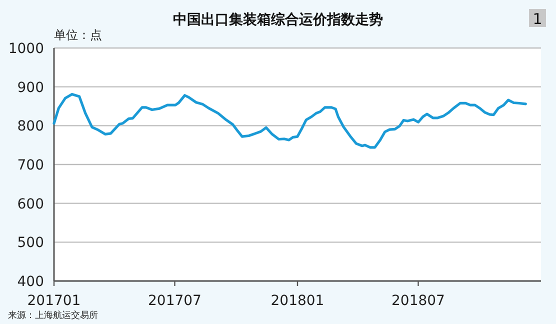 This screenshot has height=324, width=556. I want to click on y-tick-label: 800, so click(30, 126).